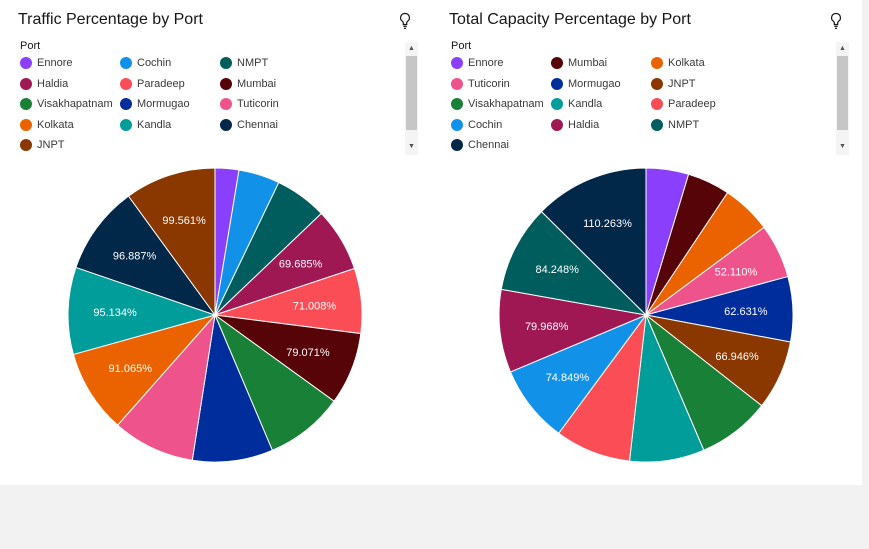  What do you see at coordinates (746, 312) in the screenshot?
I see `slice-label-mormugao: 62.631%` at bounding box center [746, 312].